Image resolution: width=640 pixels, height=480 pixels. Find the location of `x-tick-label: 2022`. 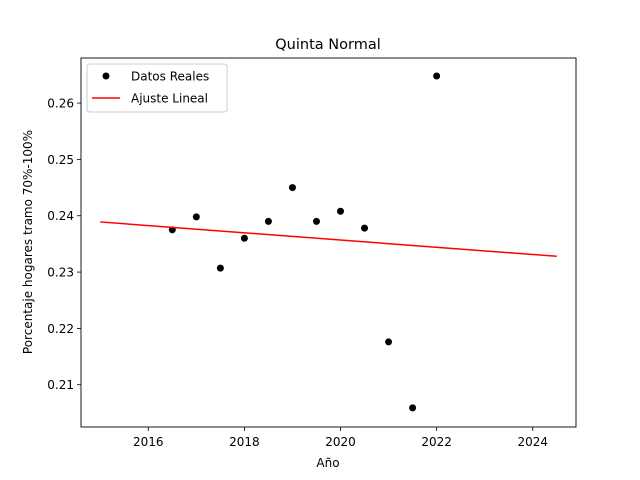

x-tick-label: 2022 is located at coordinates (436, 442).